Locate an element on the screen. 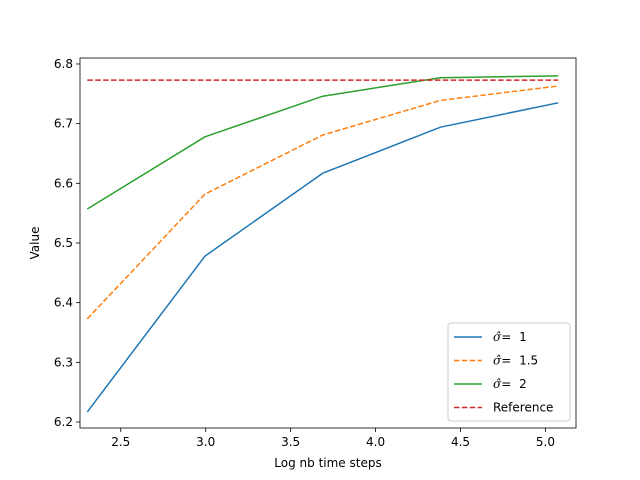 Image resolution: width=640 pixels, height=480 pixels. y-tick-label: 6.2 is located at coordinates (63, 422).